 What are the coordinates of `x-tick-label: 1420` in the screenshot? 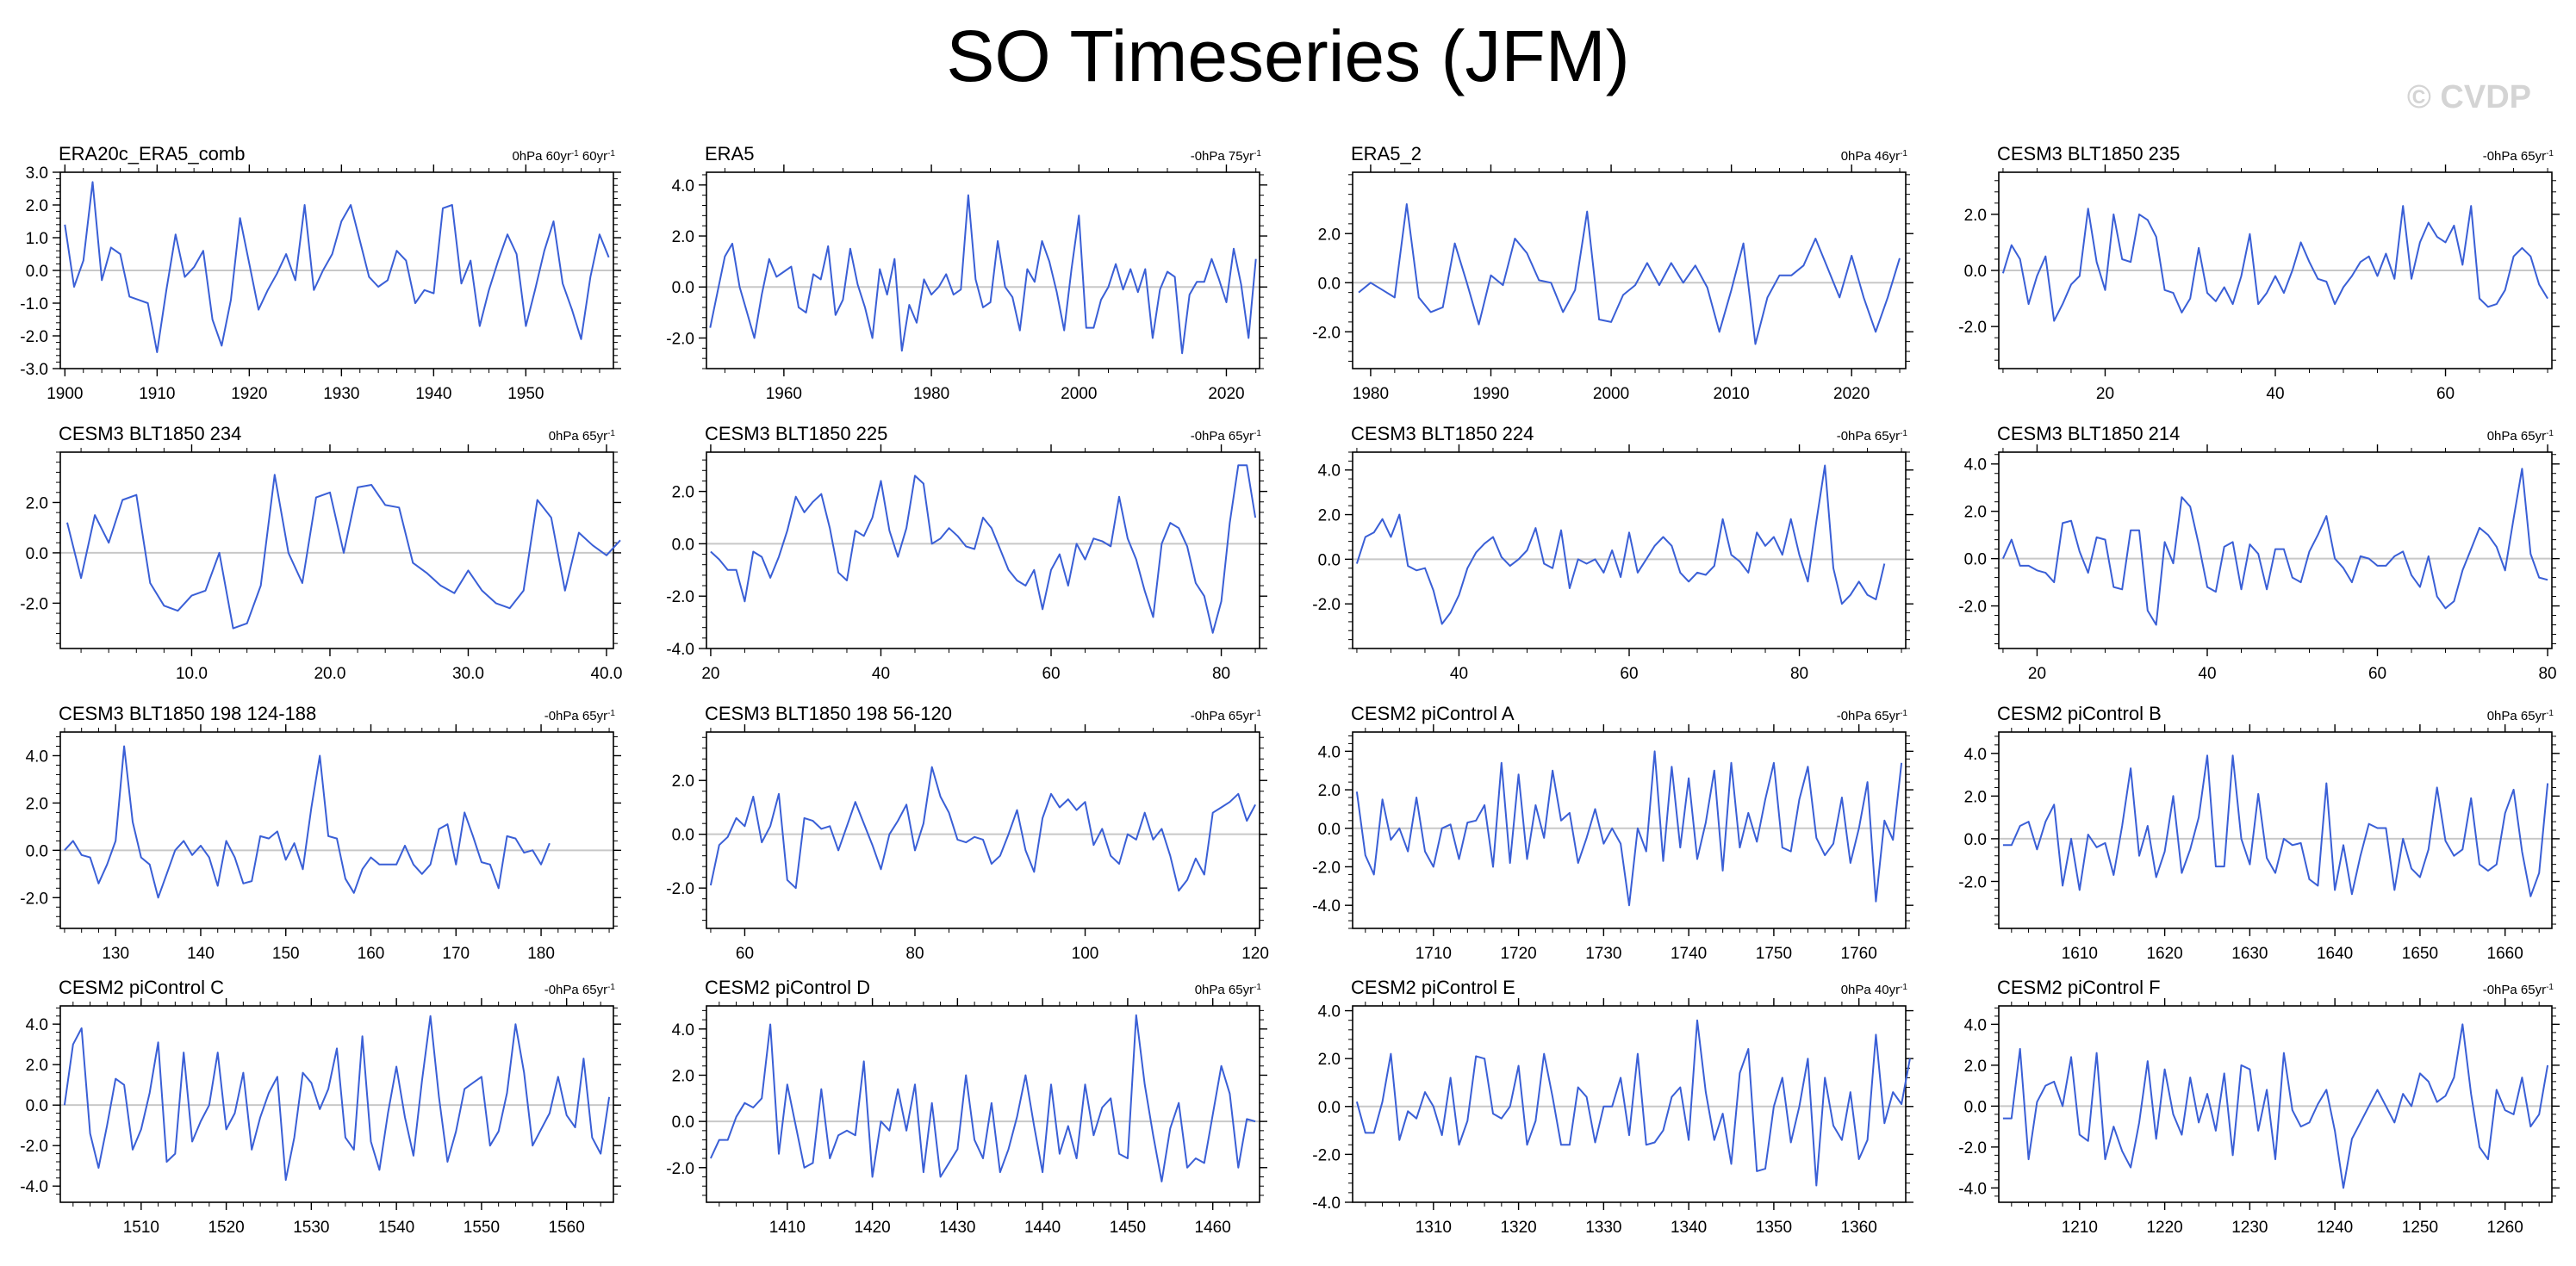 It's located at (872, 1228).